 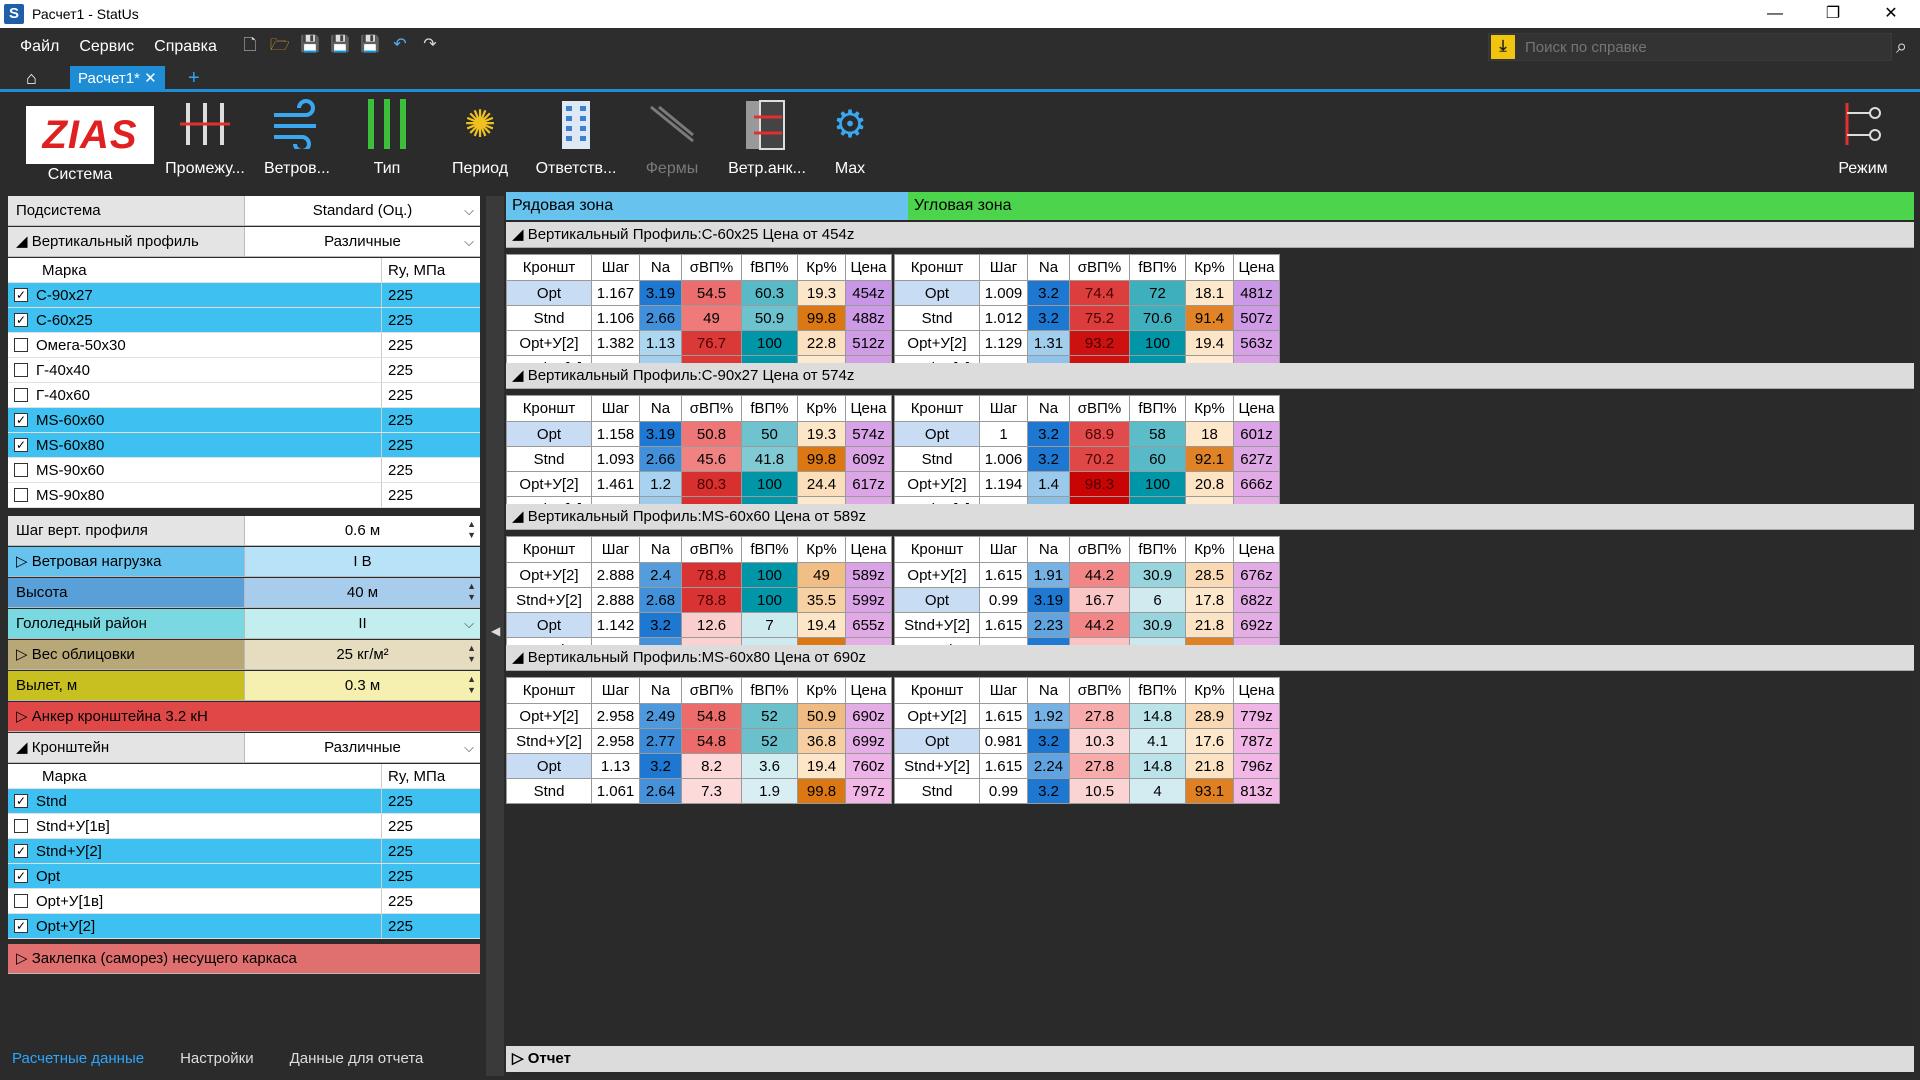 I want to click on table-row: Opt 1.13 3.2 8.2 3.6 19.4 760z, so click(x=699, y=766).